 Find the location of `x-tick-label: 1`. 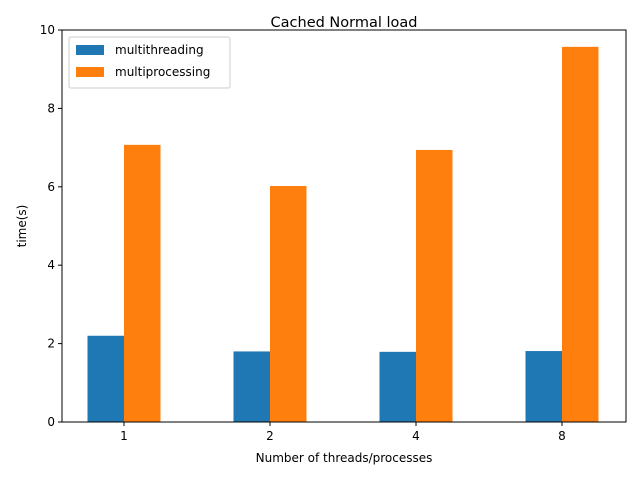

x-tick-label: 1 is located at coordinates (124, 436).